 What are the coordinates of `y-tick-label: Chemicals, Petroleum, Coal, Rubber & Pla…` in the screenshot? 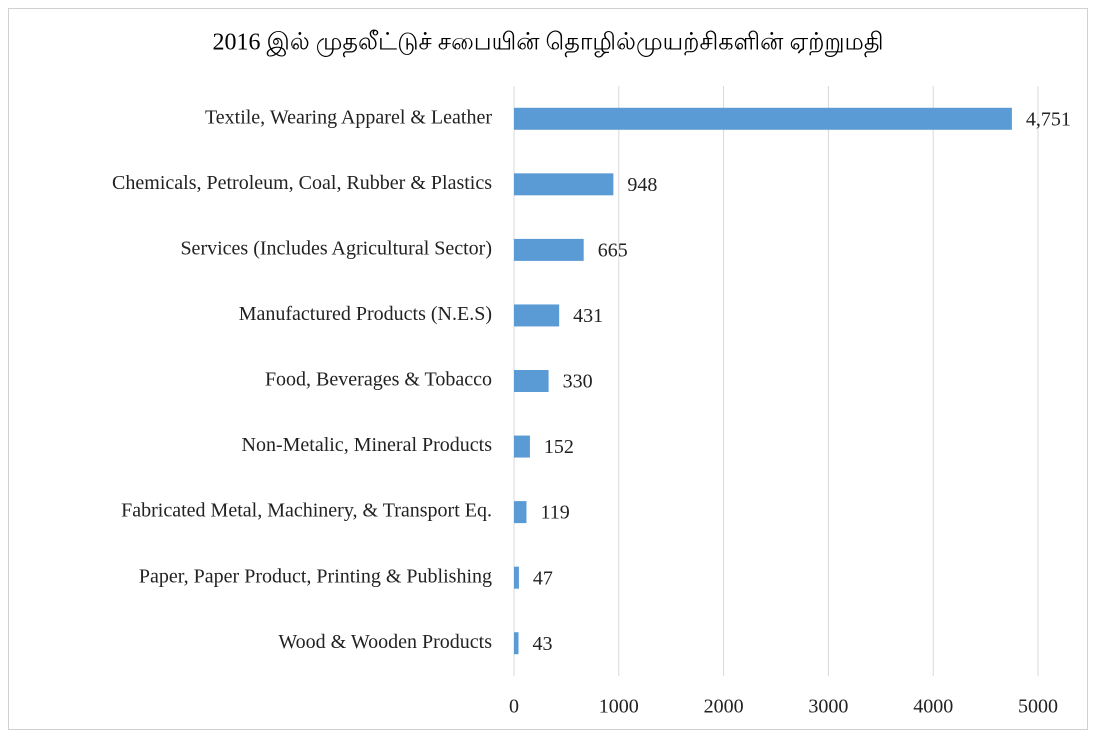 It's located at (302, 183).